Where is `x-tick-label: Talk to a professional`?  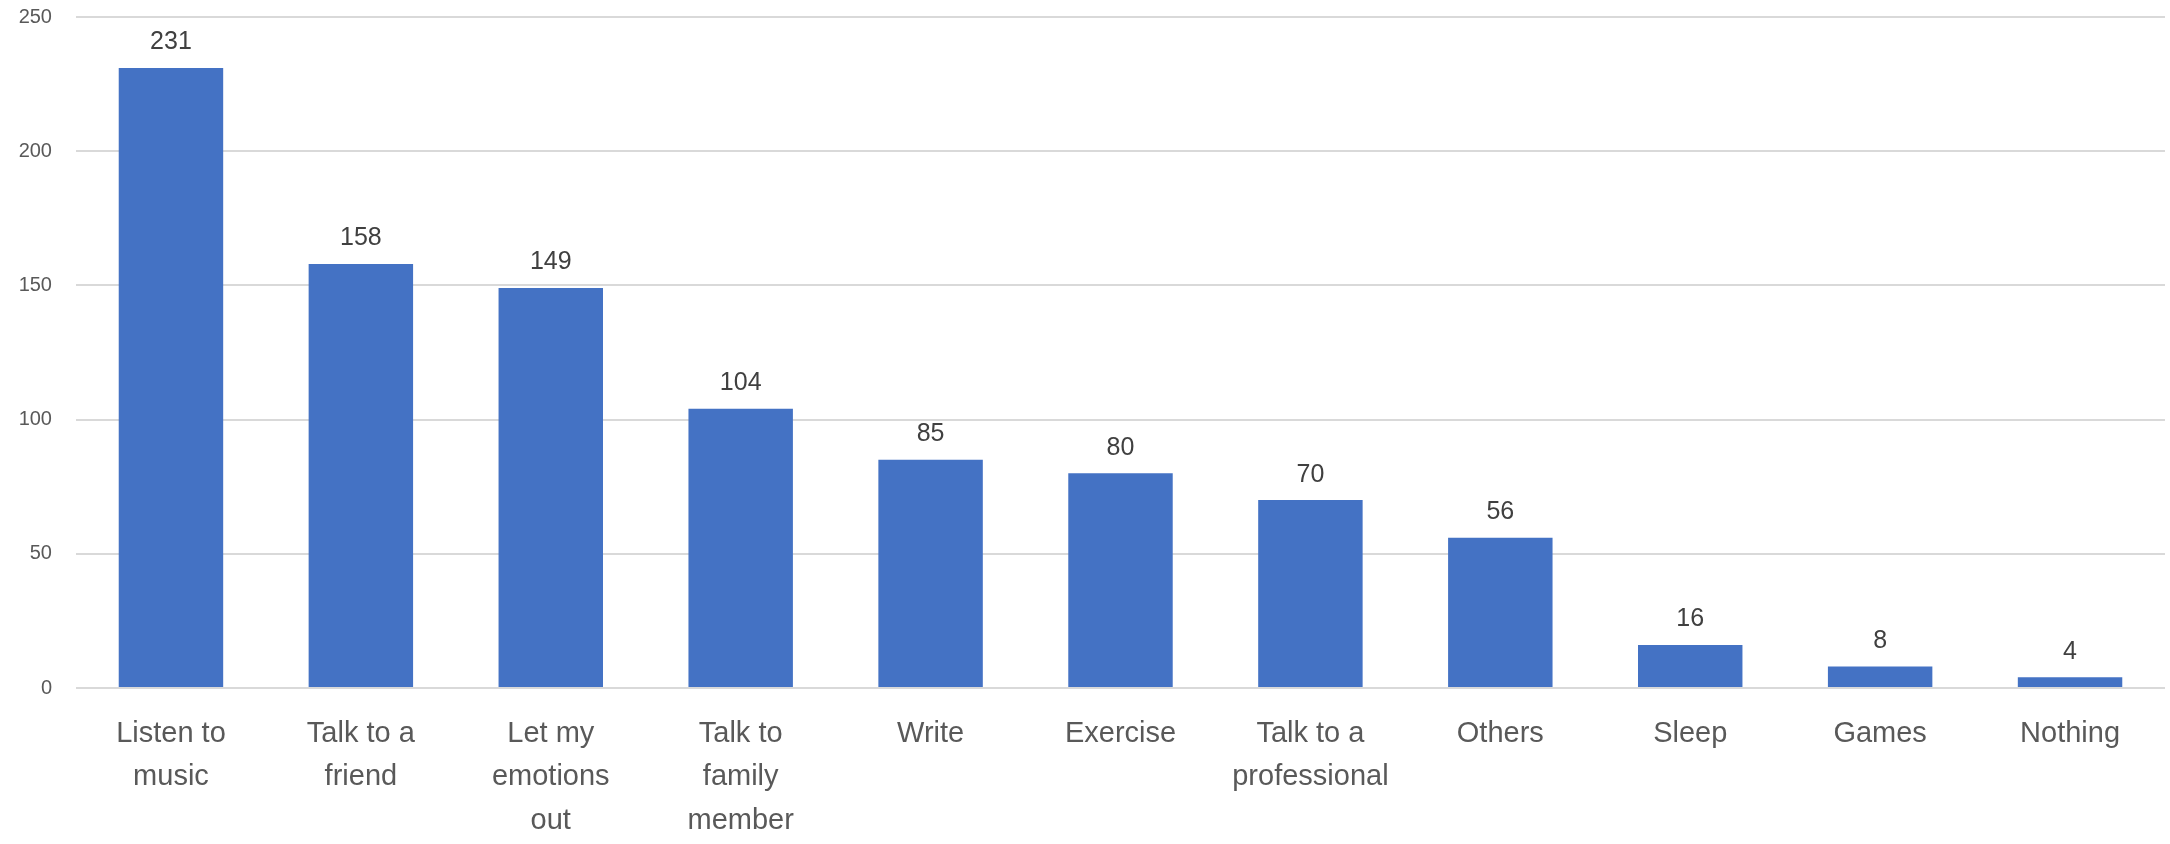
x-tick-label: Talk to a professional is located at coordinates (1310, 753).